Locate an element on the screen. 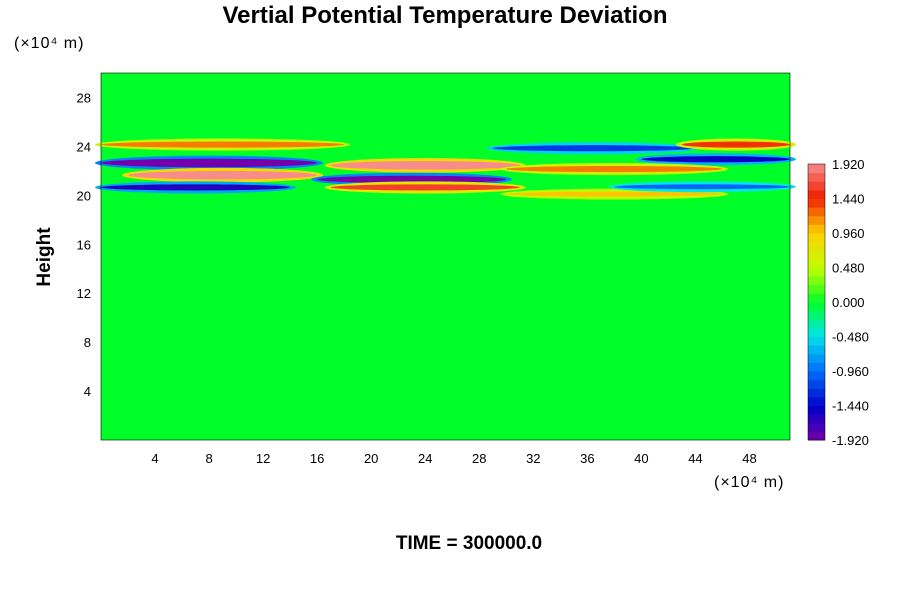 The height and width of the screenshot is (600, 900). y-axis-ticks: 4 8 12 16 20 24 28 is located at coordinates (84, 244).